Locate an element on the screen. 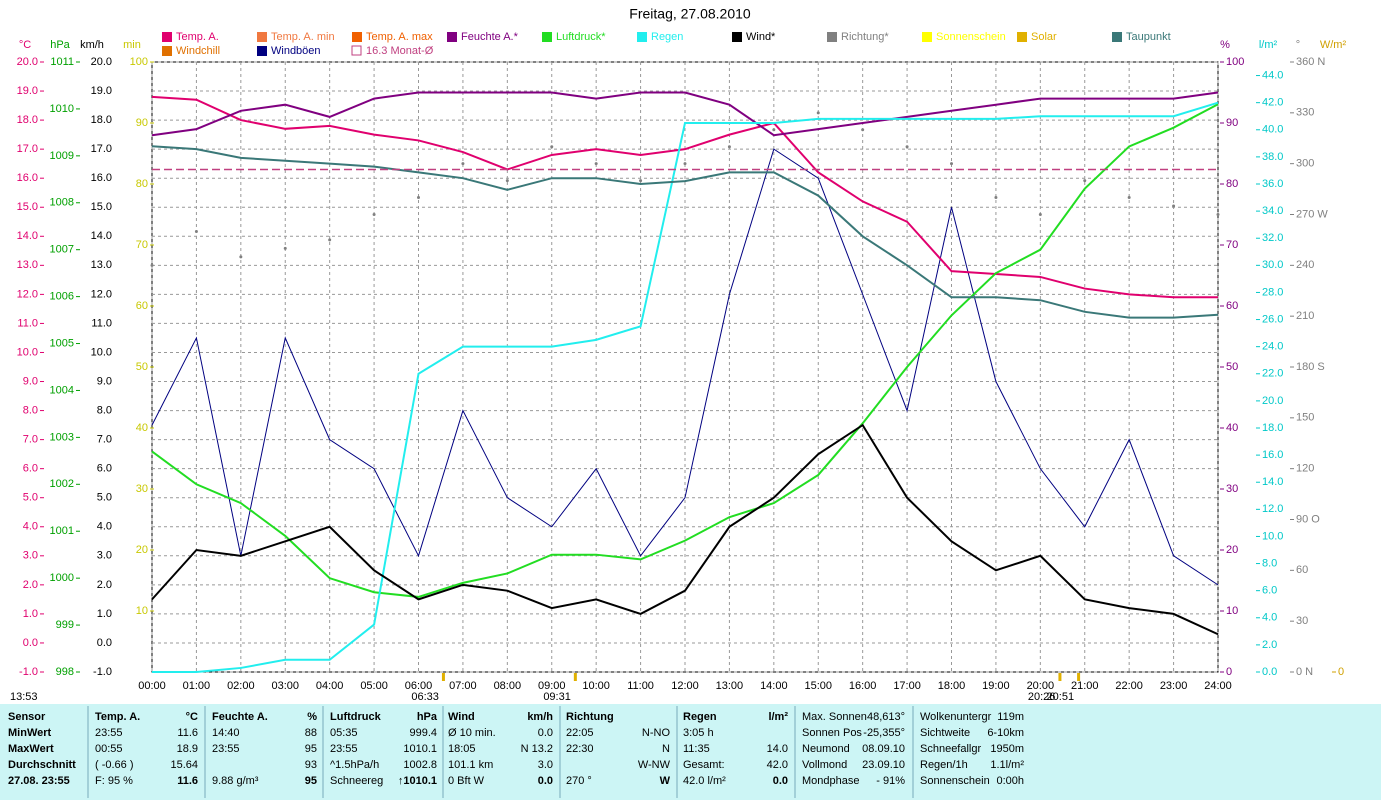  x-tick-label: 24:00 is located at coordinates (1218, 686).